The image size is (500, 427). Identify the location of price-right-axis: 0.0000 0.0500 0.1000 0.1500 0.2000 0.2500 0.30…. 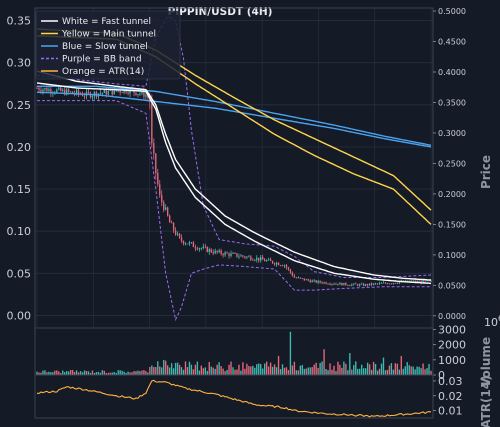
(449, 164).